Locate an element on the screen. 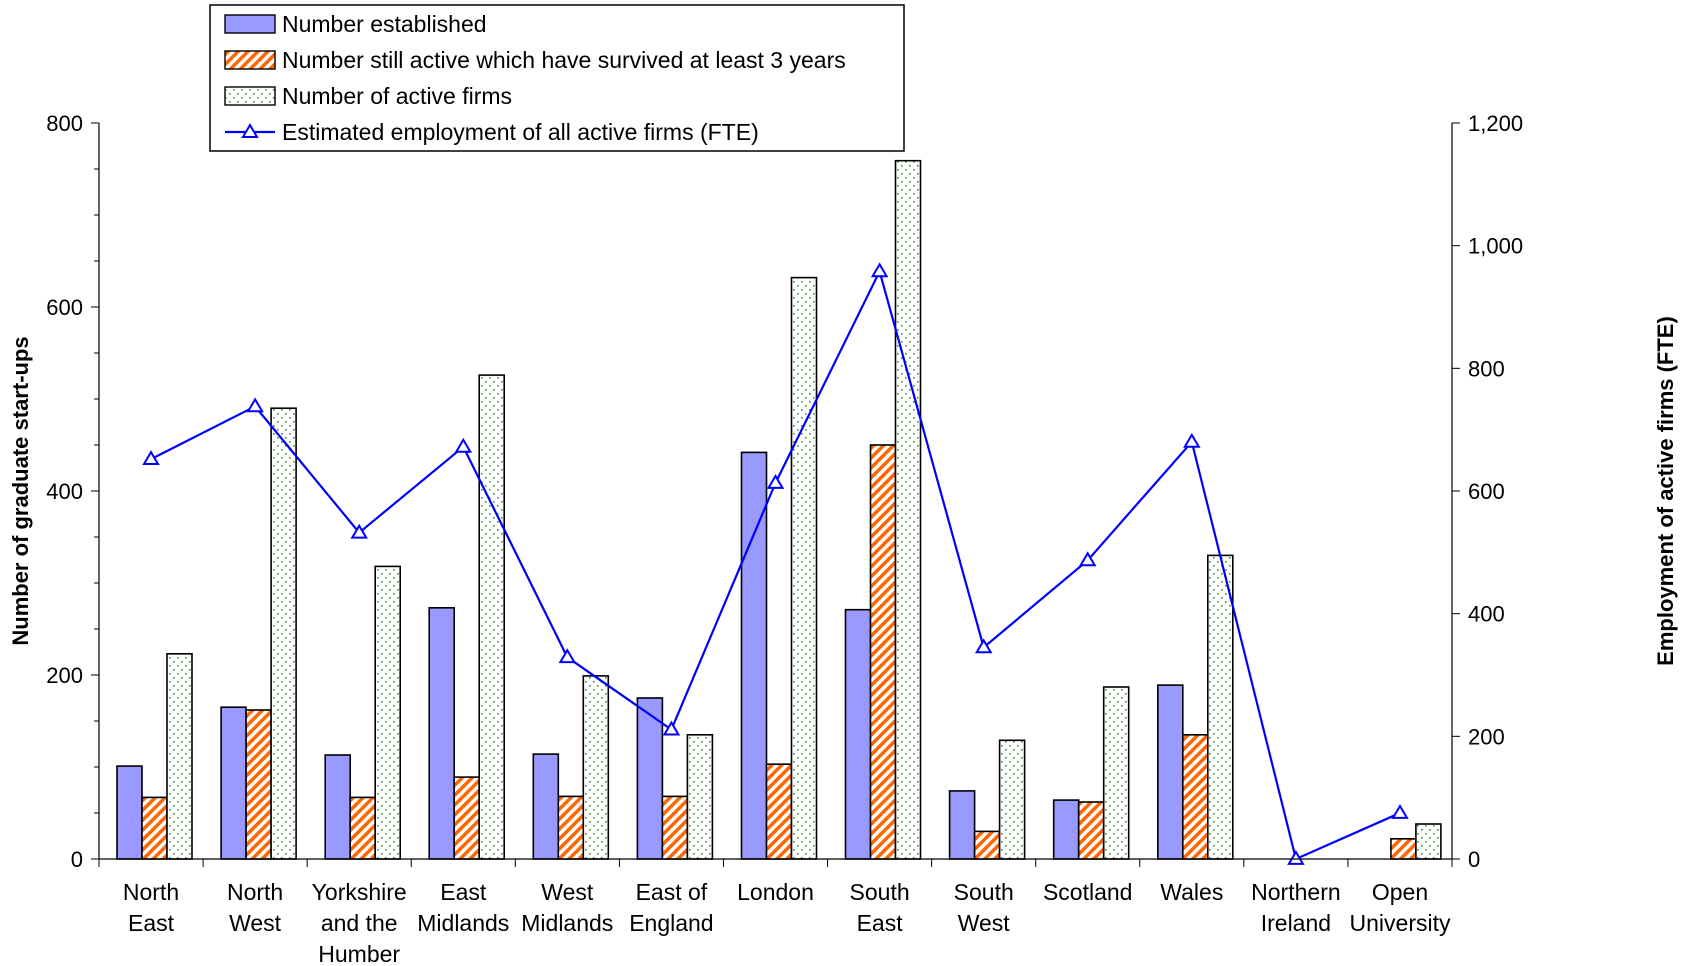  category-label-10-0: Wales is located at coordinates (1191, 892).